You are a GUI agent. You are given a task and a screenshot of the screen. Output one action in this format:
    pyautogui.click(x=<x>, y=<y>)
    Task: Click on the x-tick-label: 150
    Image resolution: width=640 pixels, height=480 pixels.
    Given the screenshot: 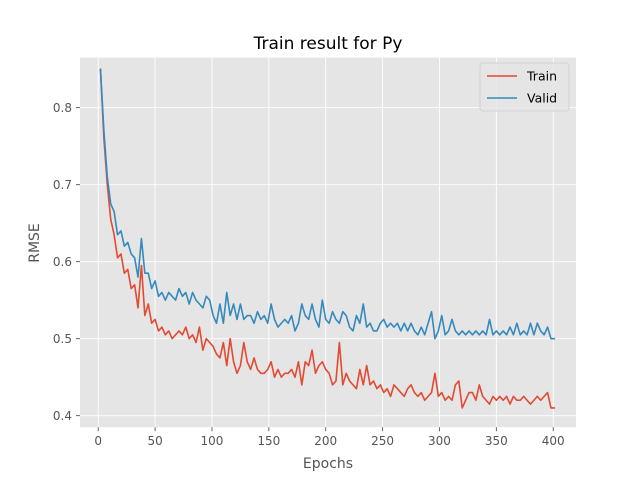 What is the action you would take?
    pyautogui.click(x=268, y=441)
    